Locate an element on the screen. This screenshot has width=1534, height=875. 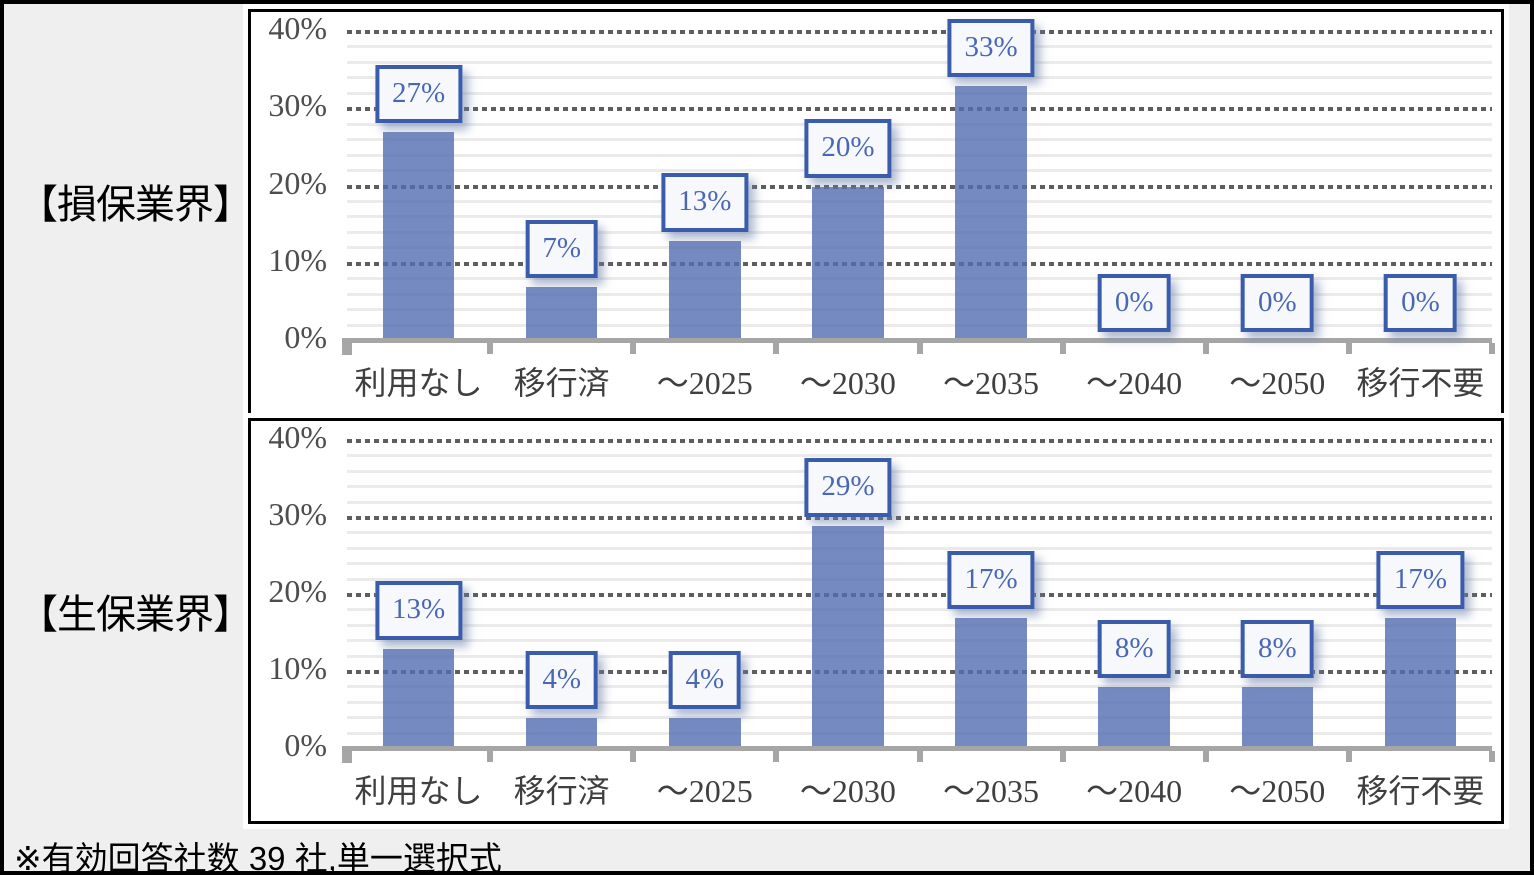
data-label: 7% is located at coordinates (562, 248).